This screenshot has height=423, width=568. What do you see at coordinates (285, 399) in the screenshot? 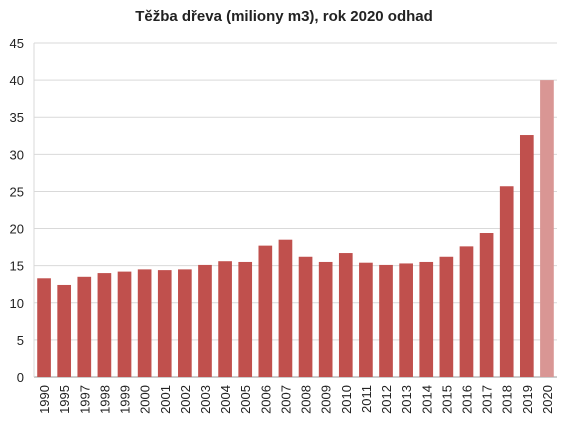
I see `x-tick-label: 2007` at bounding box center [285, 399].